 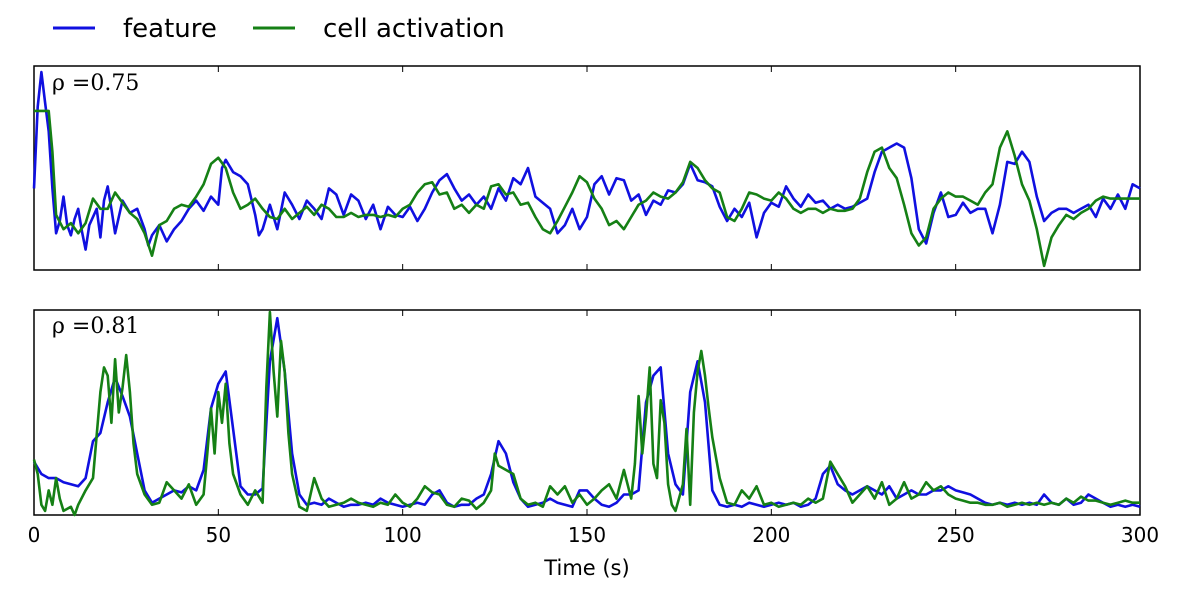 I want to click on x-tick-label-100: 100, so click(x=403, y=535).